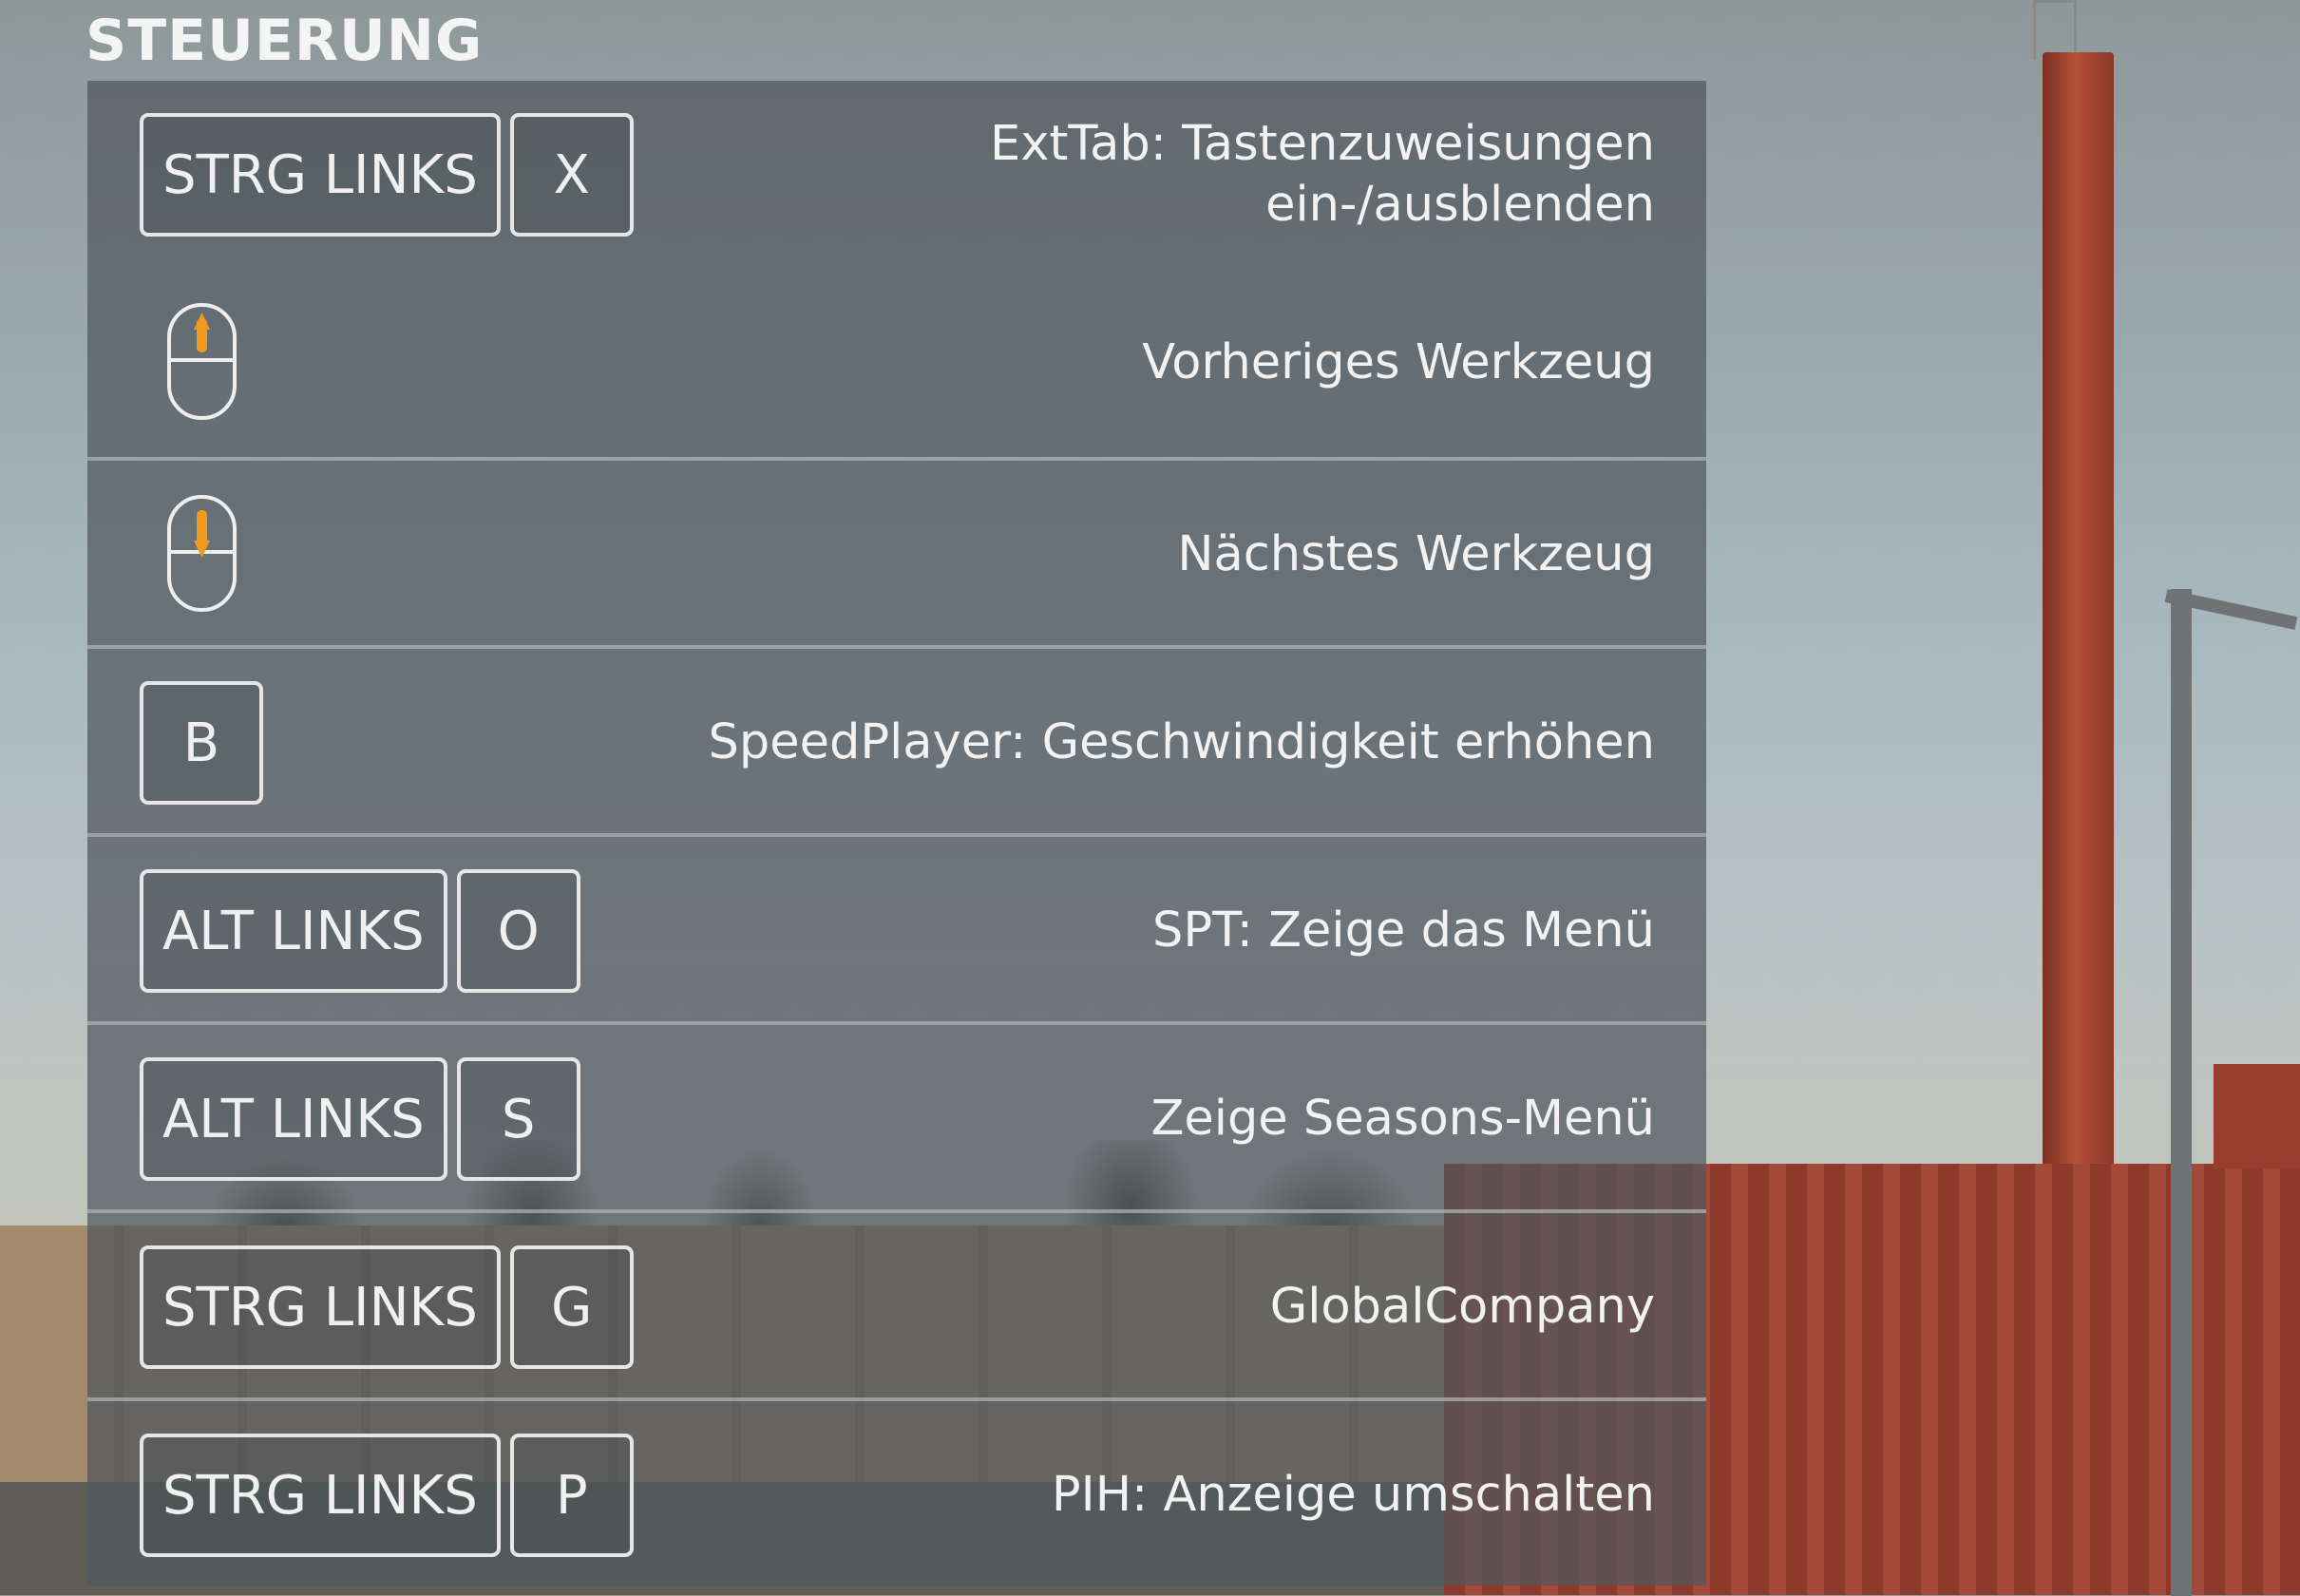  What do you see at coordinates (896, 1115) in the screenshot?
I see `control-row: ALT LINKS S Zeige Seasons-Menü` at bounding box center [896, 1115].